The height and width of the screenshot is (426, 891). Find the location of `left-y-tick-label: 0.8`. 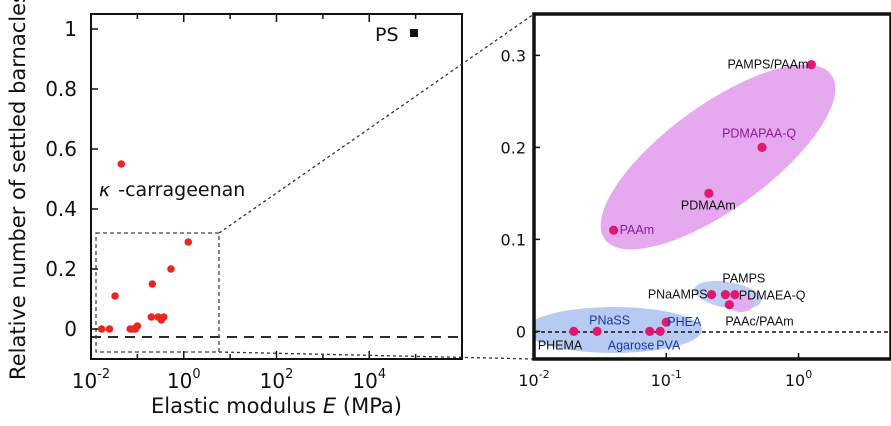

left-y-tick-label: 0.8 is located at coordinates (61, 89).